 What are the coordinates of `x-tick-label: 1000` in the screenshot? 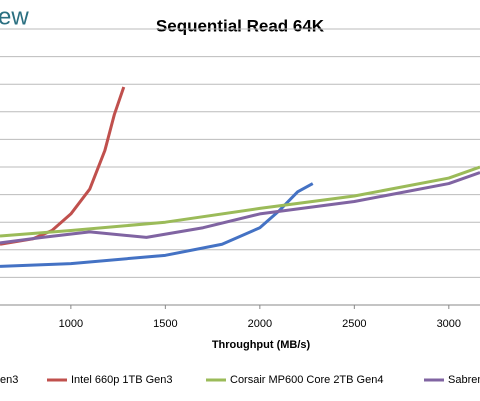 It's located at (71, 324).